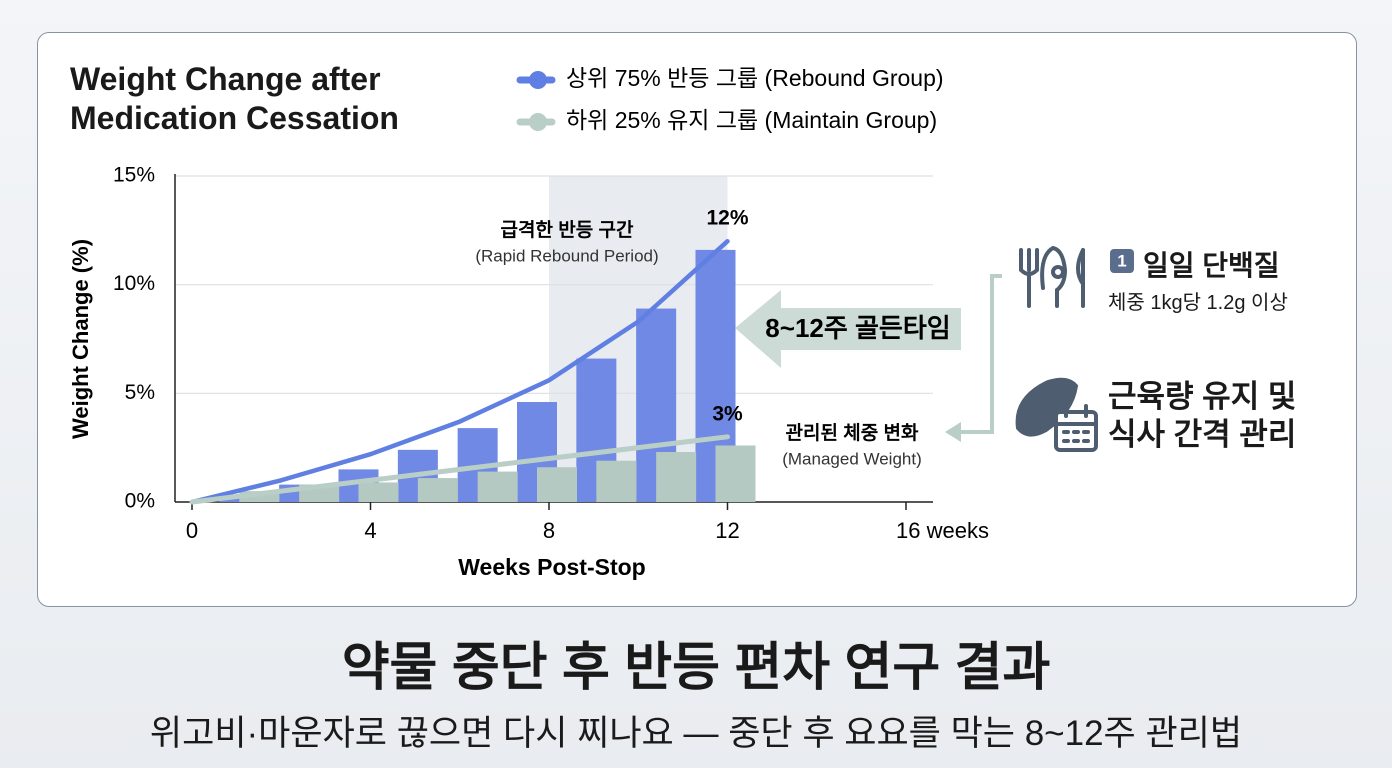 This screenshot has height=768, width=1392. I want to click on value-label: 12%, so click(727, 218).